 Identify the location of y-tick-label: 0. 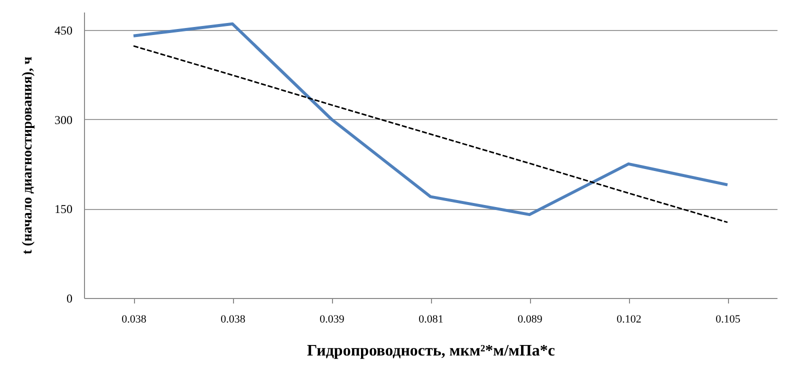
(69, 299).